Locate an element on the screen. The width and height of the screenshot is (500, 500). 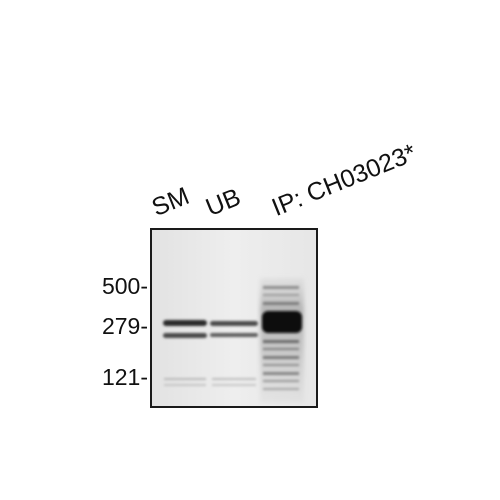
mw-marker-121: 121- is located at coordinates (124, 377).